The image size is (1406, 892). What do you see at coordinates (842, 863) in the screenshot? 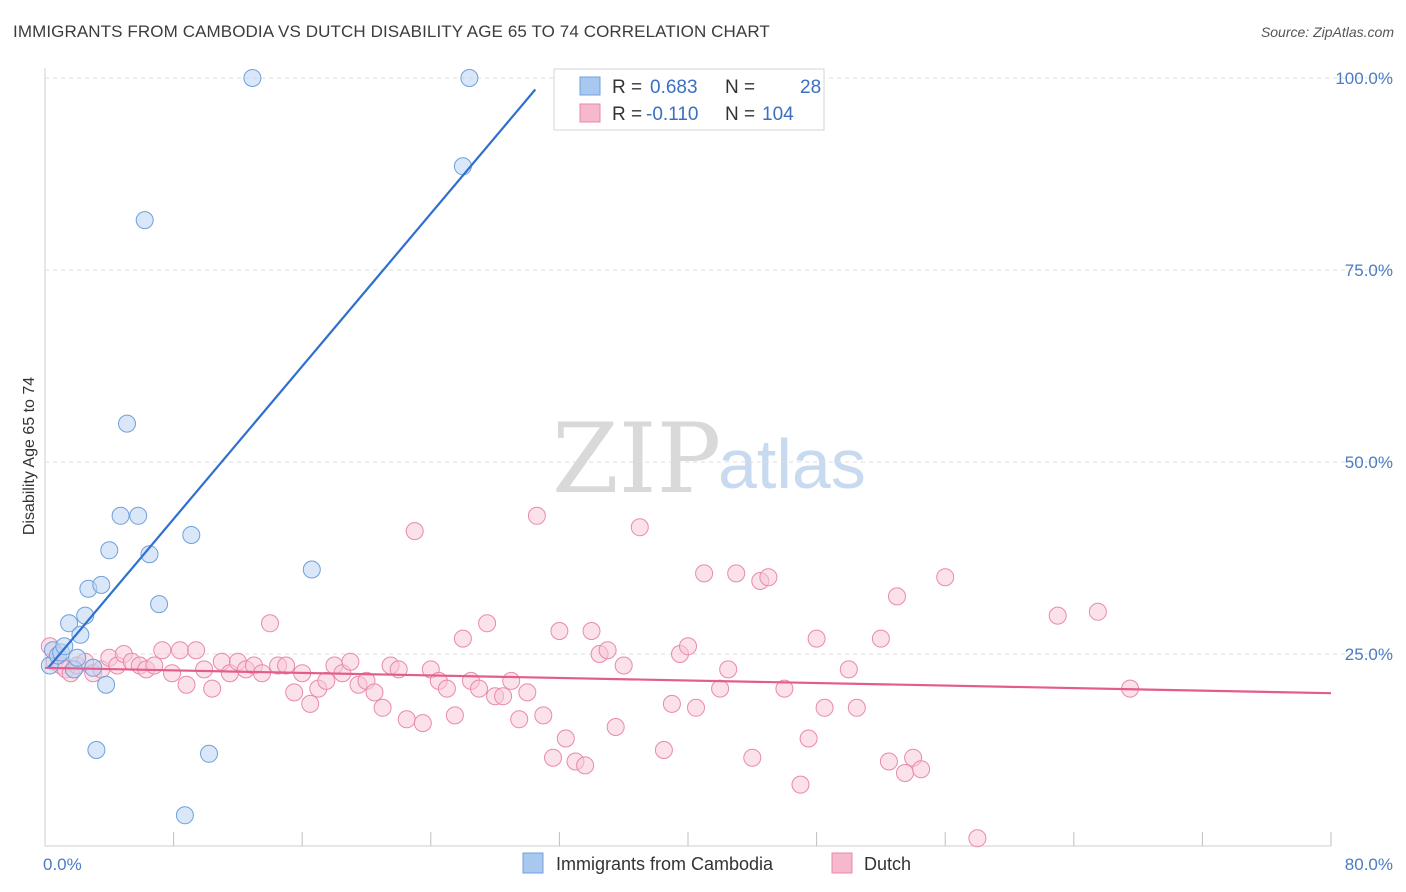
I see `bottom-legend-swatch-dutch` at bounding box center [842, 863].